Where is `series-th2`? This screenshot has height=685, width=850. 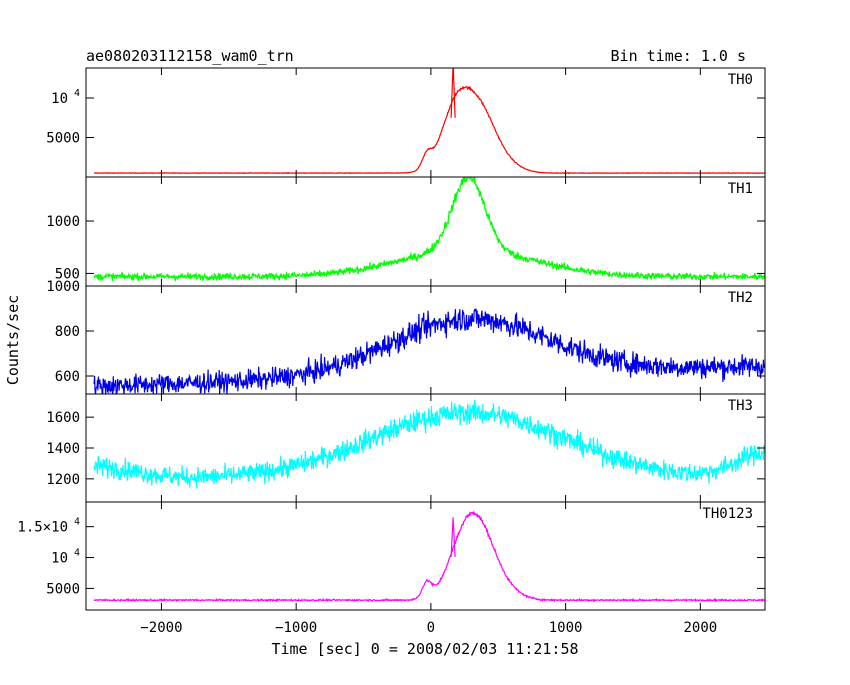 series-th2 is located at coordinates (429, 351).